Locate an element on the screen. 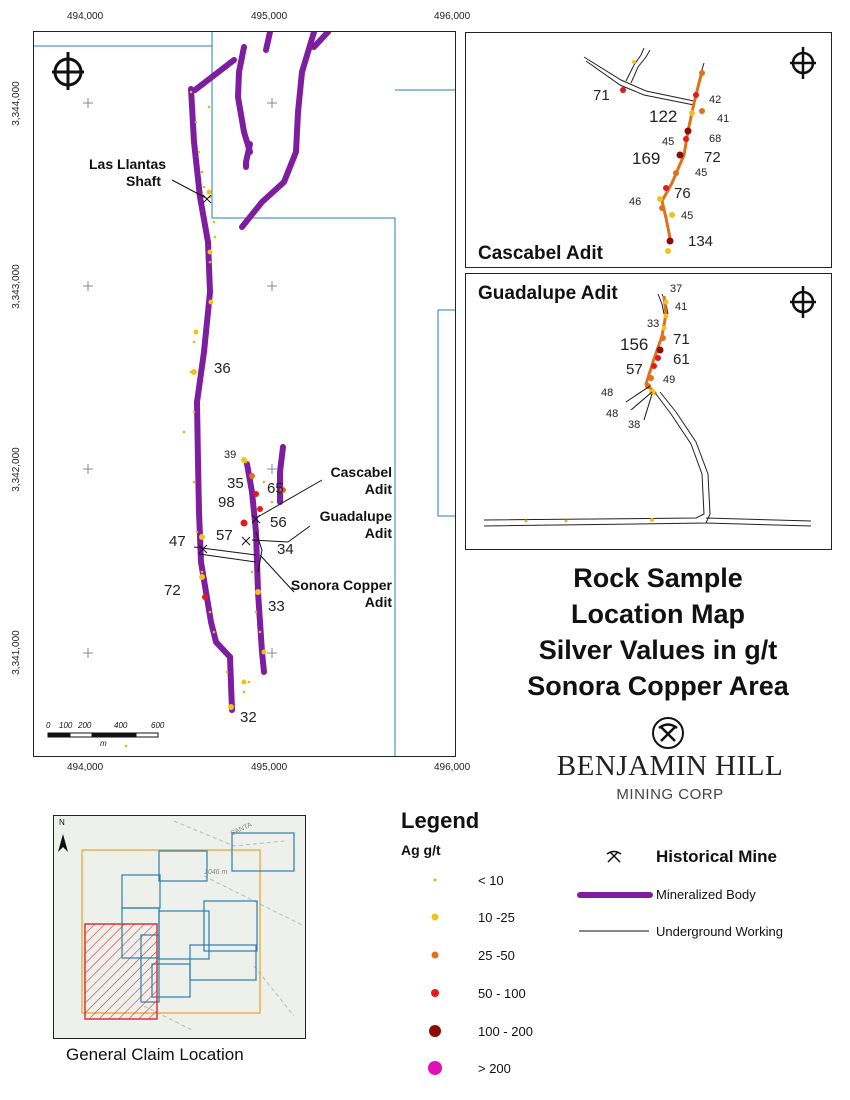 This screenshot has height=1100, width=850. locator-canvas is located at coordinates (179, 927).